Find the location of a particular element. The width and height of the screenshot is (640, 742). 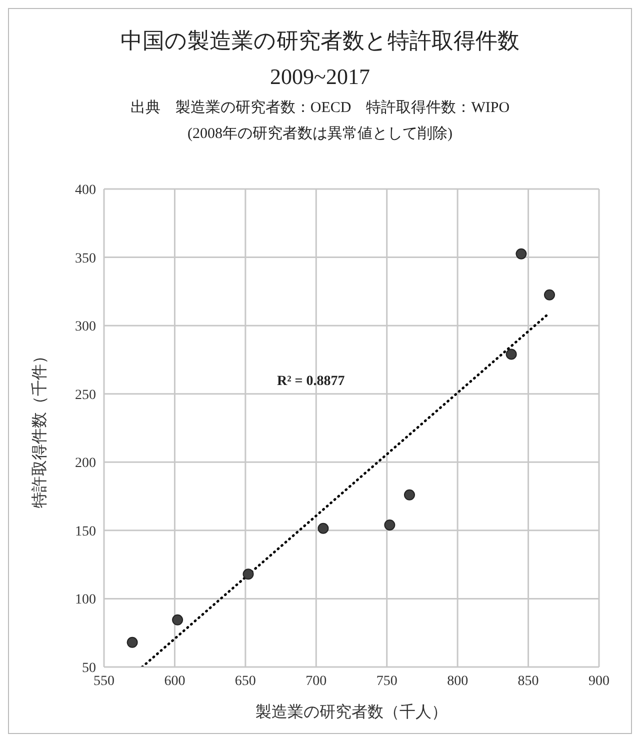

x-tick-label: 600 is located at coordinates (175, 681).